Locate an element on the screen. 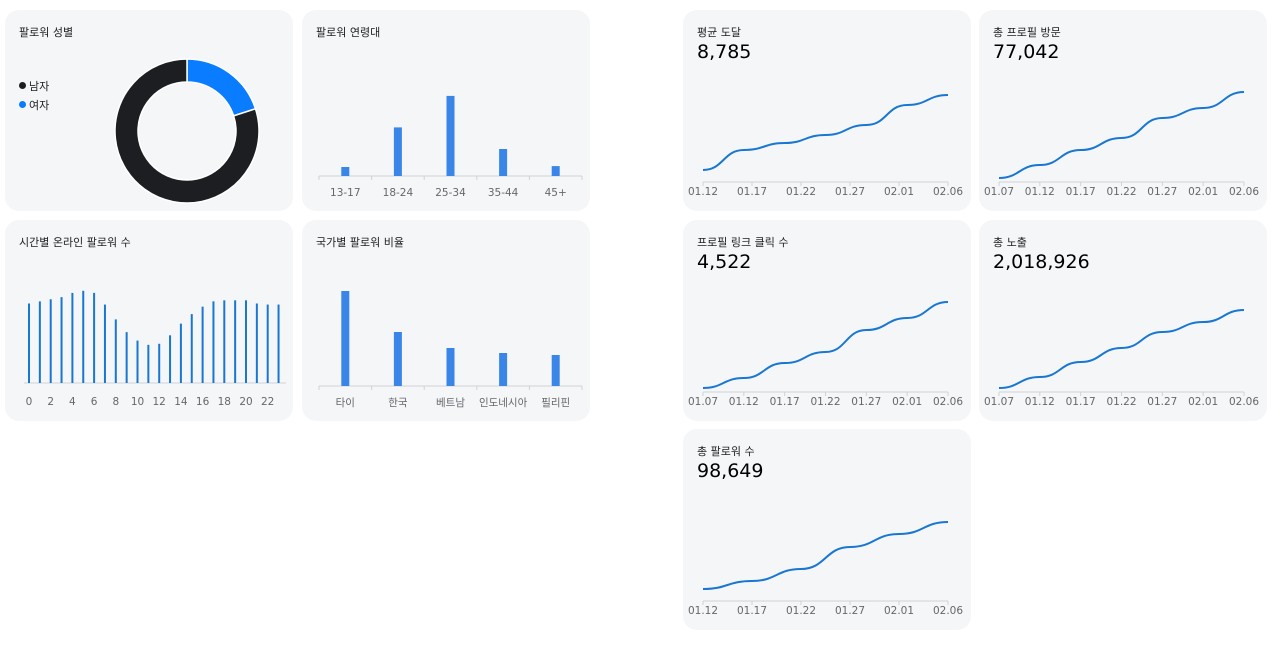 The width and height of the screenshot is (1280, 647). country-card: 국가별 팔로워 비율 타이 한국 베트남 인도네시아 필리핀 is located at coordinates (446, 320).